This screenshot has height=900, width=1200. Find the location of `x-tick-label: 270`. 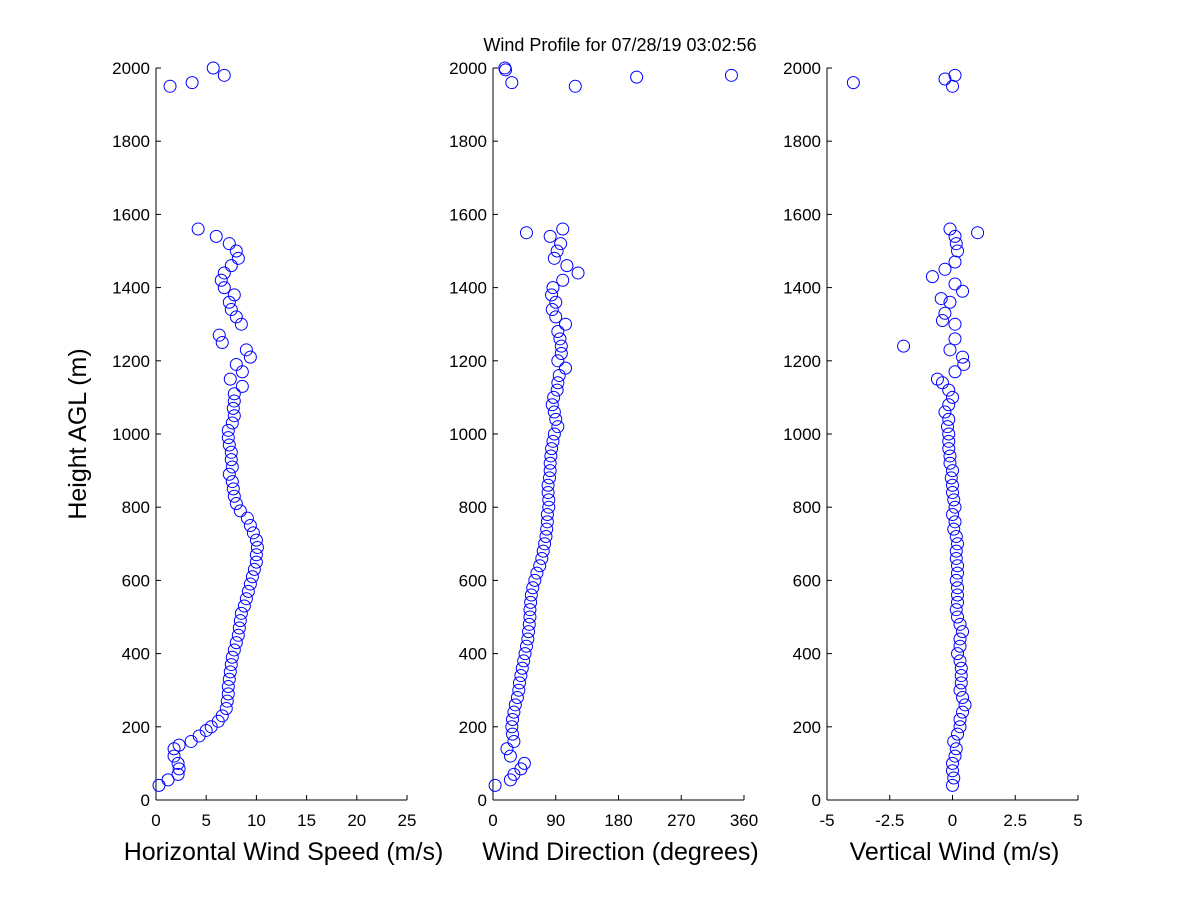

x-tick-label: 270 is located at coordinates (681, 820).